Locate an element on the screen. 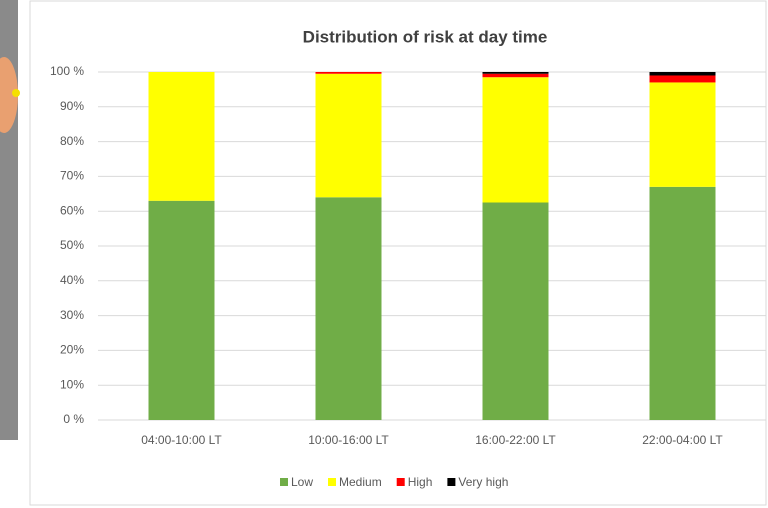 This screenshot has width=768, height=508. y-tick-label: 40% is located at coordinates (72, 280).